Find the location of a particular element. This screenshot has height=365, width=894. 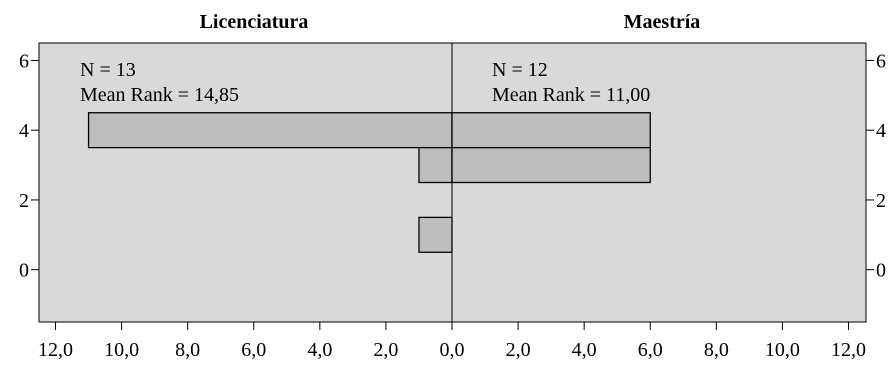

y-tick-label-left: 0 is located at coordinates (24, 271).